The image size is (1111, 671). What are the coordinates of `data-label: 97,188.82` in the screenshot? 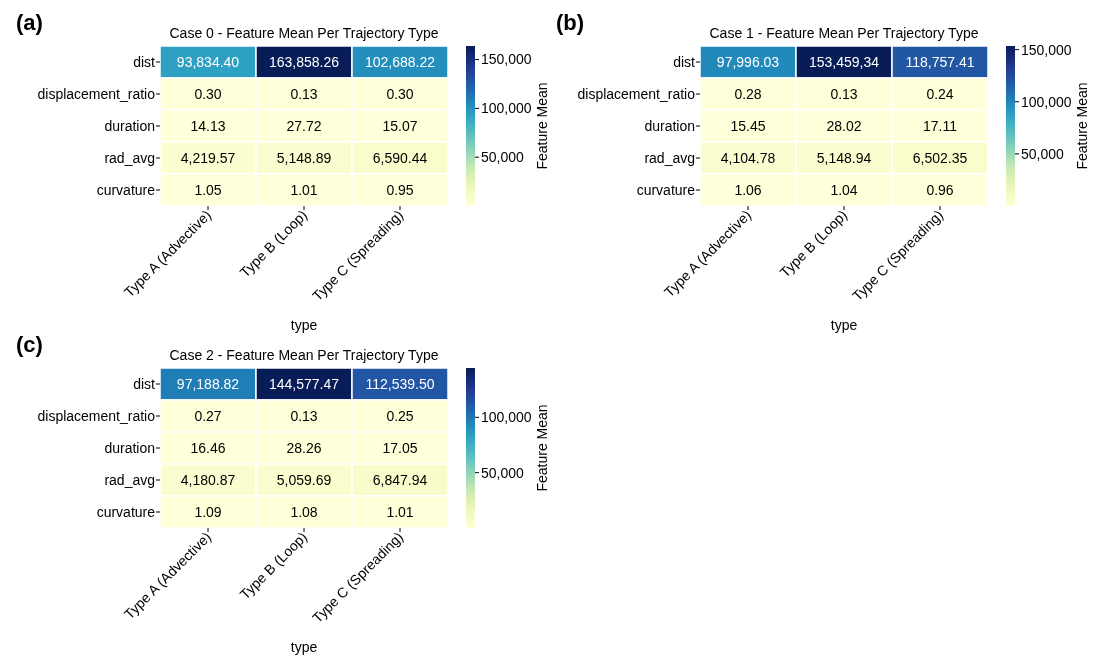 It's located at (208, 383).